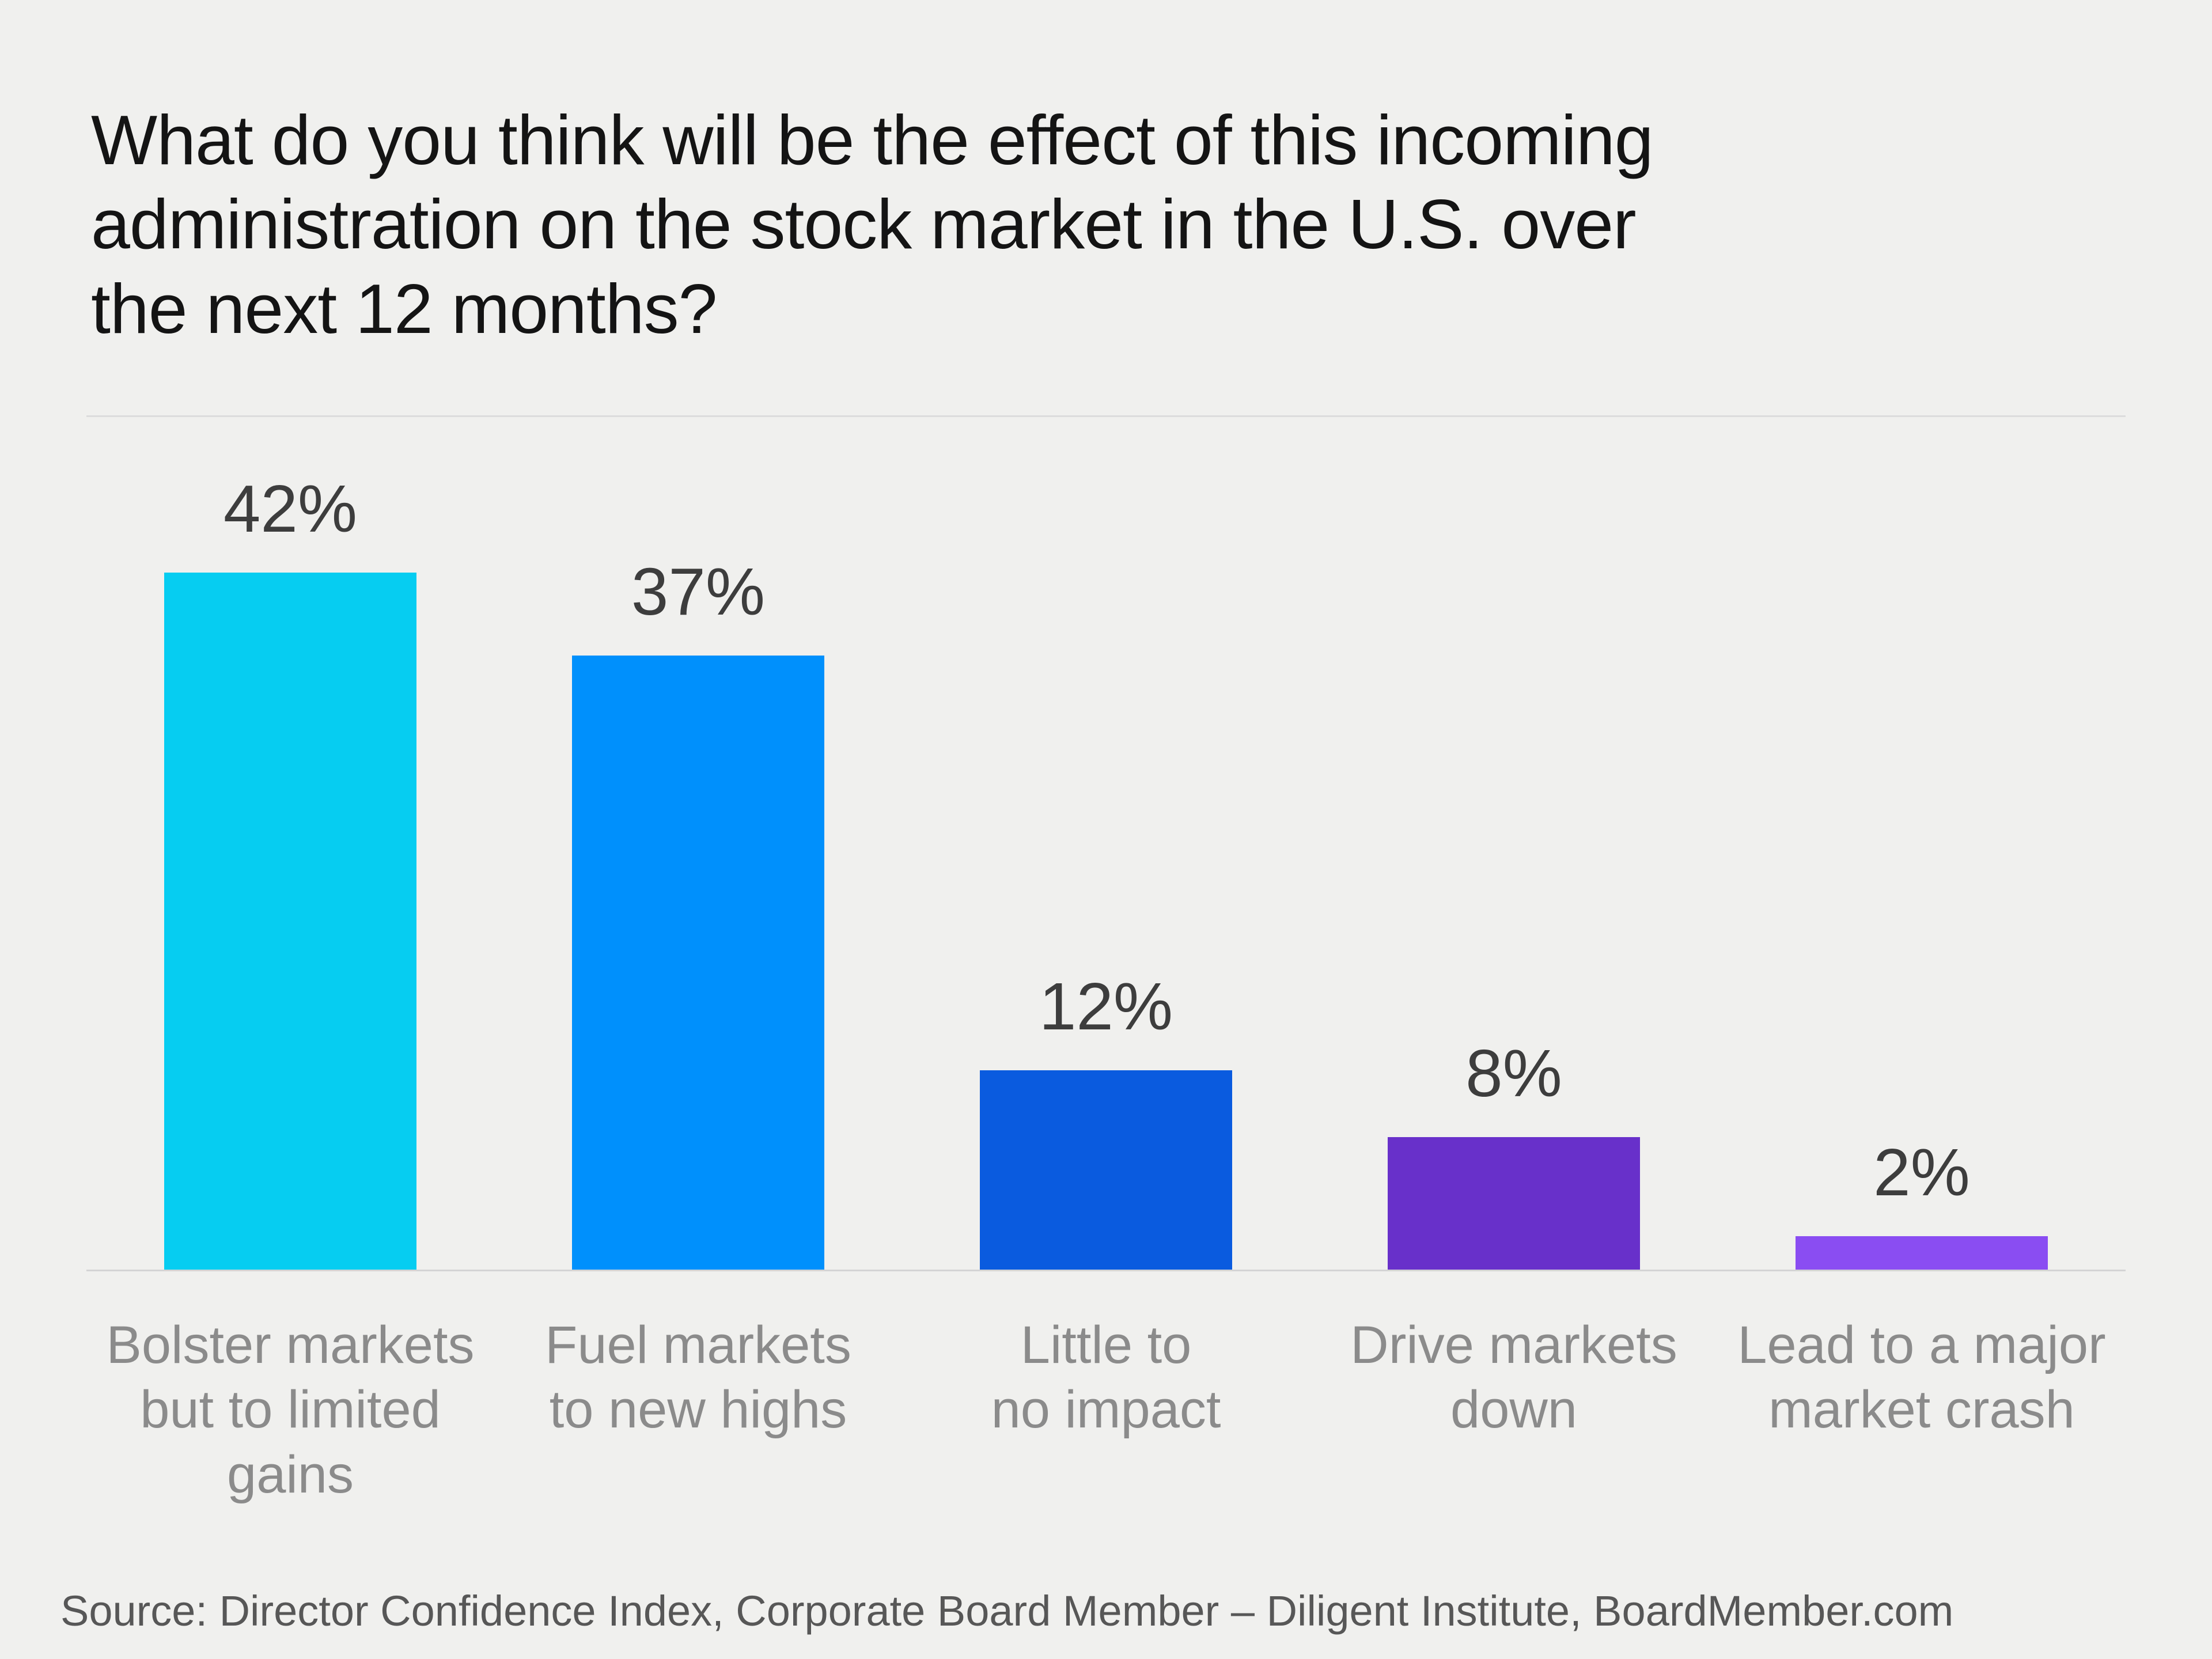  I want to click on bar-column: 12%, so click(1106, 1119).